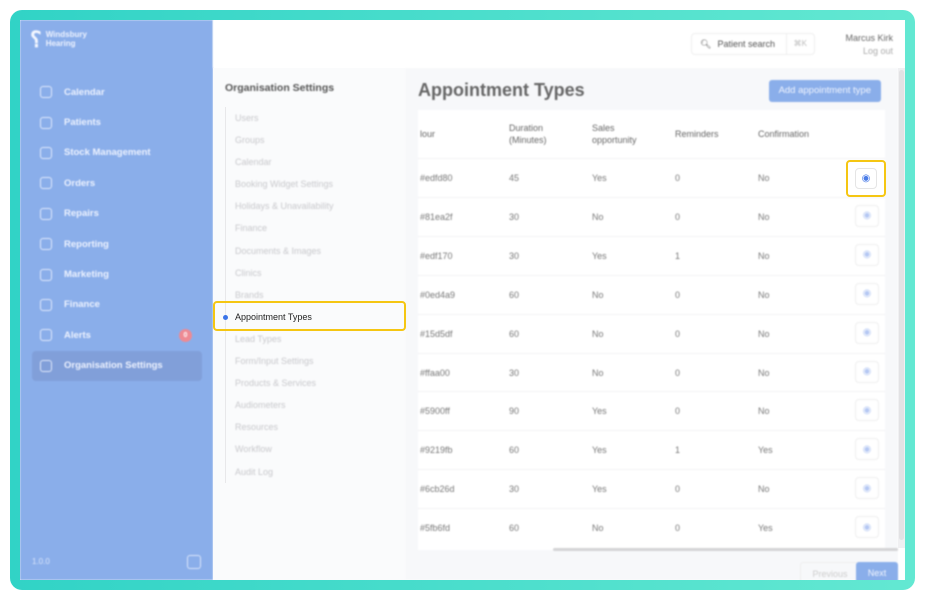 Image resolution: width=925 pixels, height=600 pixels. I want to click on table-row: #15d5df 60 No 0 No ◉, so click(651, 333).